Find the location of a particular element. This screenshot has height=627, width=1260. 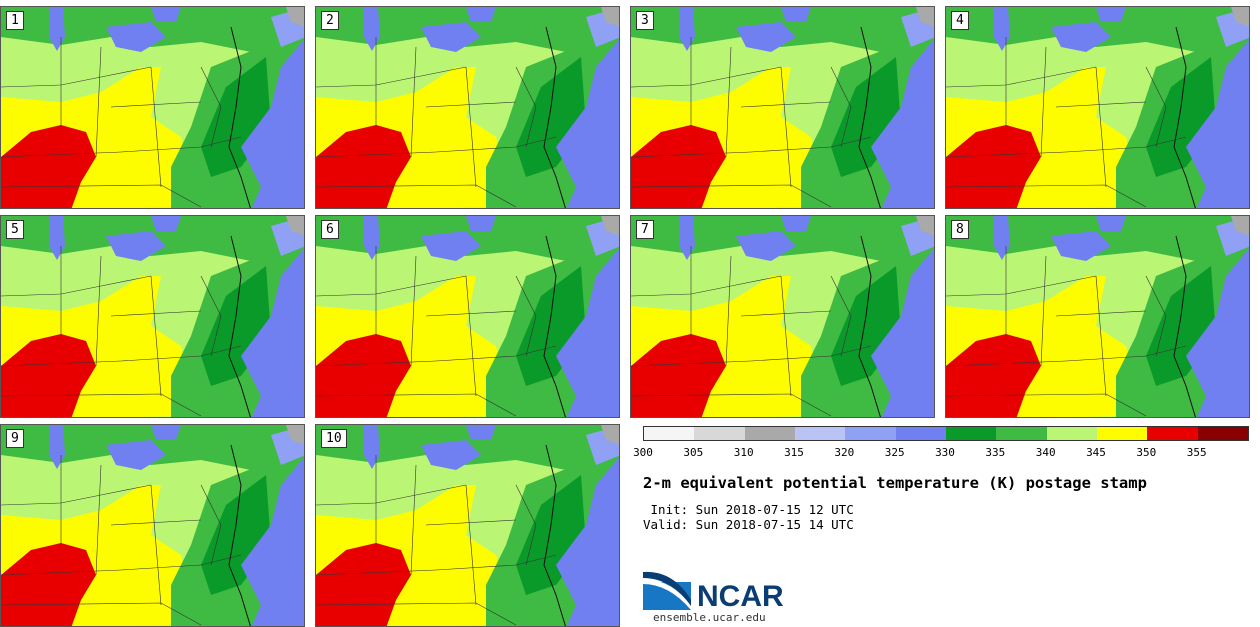

colorbar-ticks: 300 305 310 315 320 325 330 335 340 345 350 355 is located at coordinates (940, 453).